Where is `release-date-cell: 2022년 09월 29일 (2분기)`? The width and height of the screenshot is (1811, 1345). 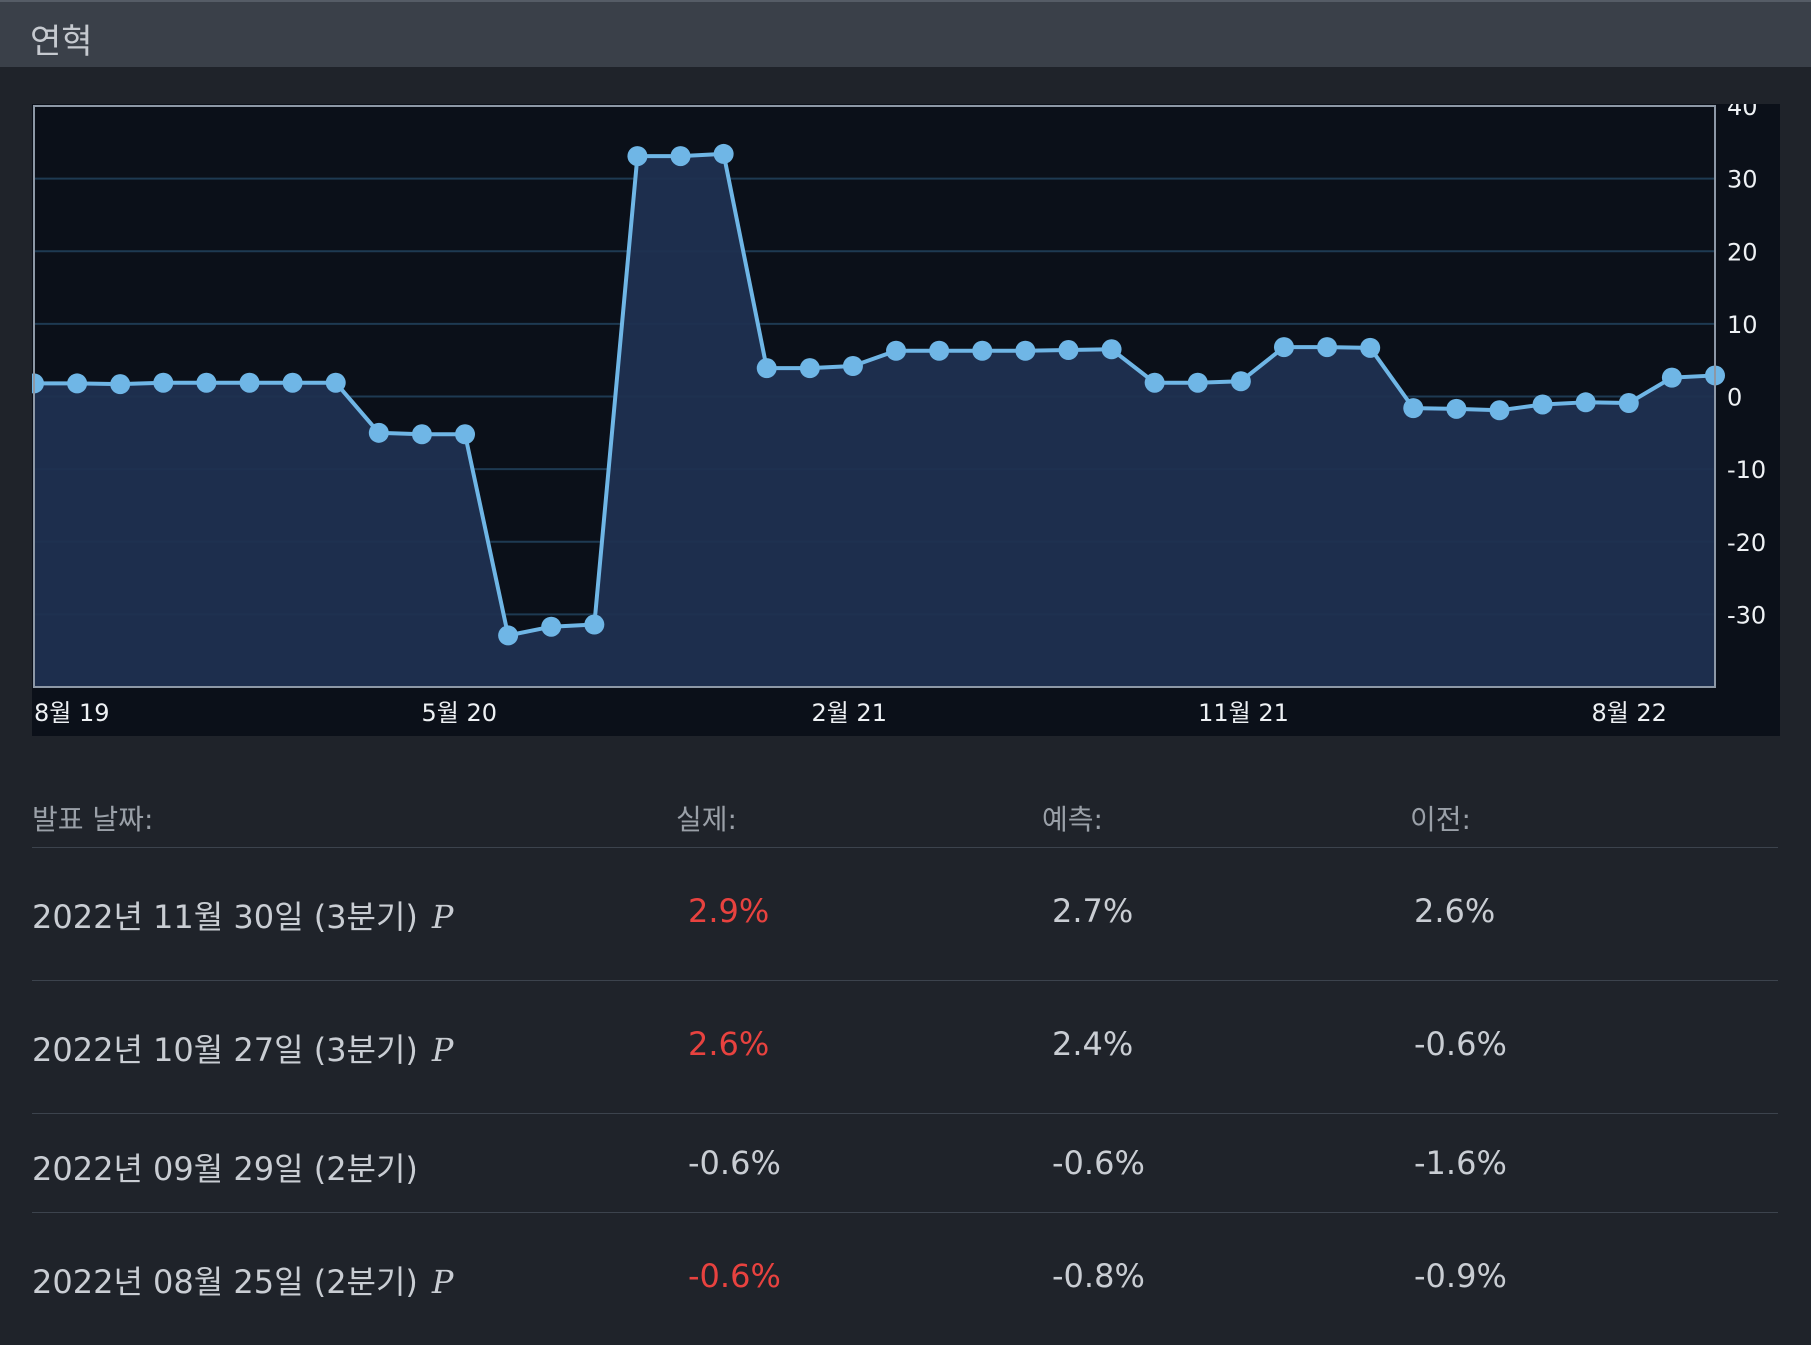
release-date-cell: 2022년 09월 29일 (2분기) is located at coordinates (225, 1167).